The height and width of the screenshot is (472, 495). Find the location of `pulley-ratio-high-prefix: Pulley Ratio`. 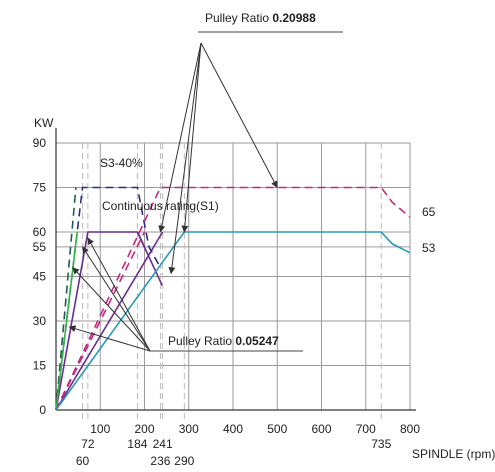

pulley-ratio-high-prefix: Pulley Ratio is located at coordinates (238, 18).